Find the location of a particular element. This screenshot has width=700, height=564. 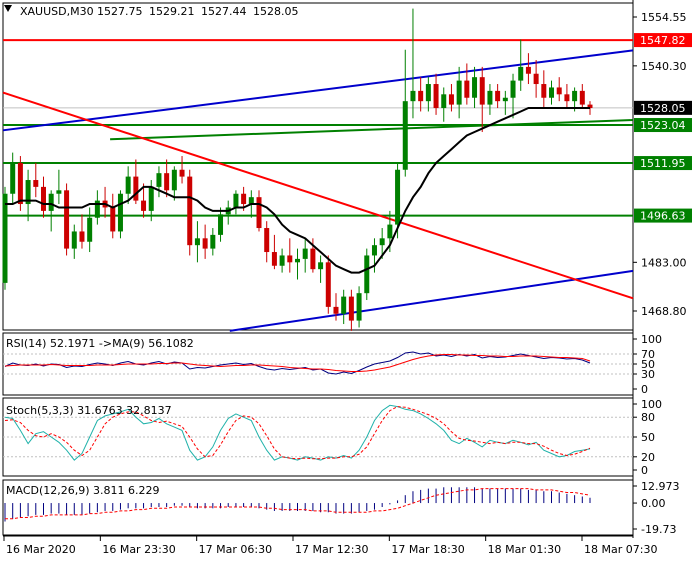

price-label-text: 1547.82 is located at coordinates (663, 40).